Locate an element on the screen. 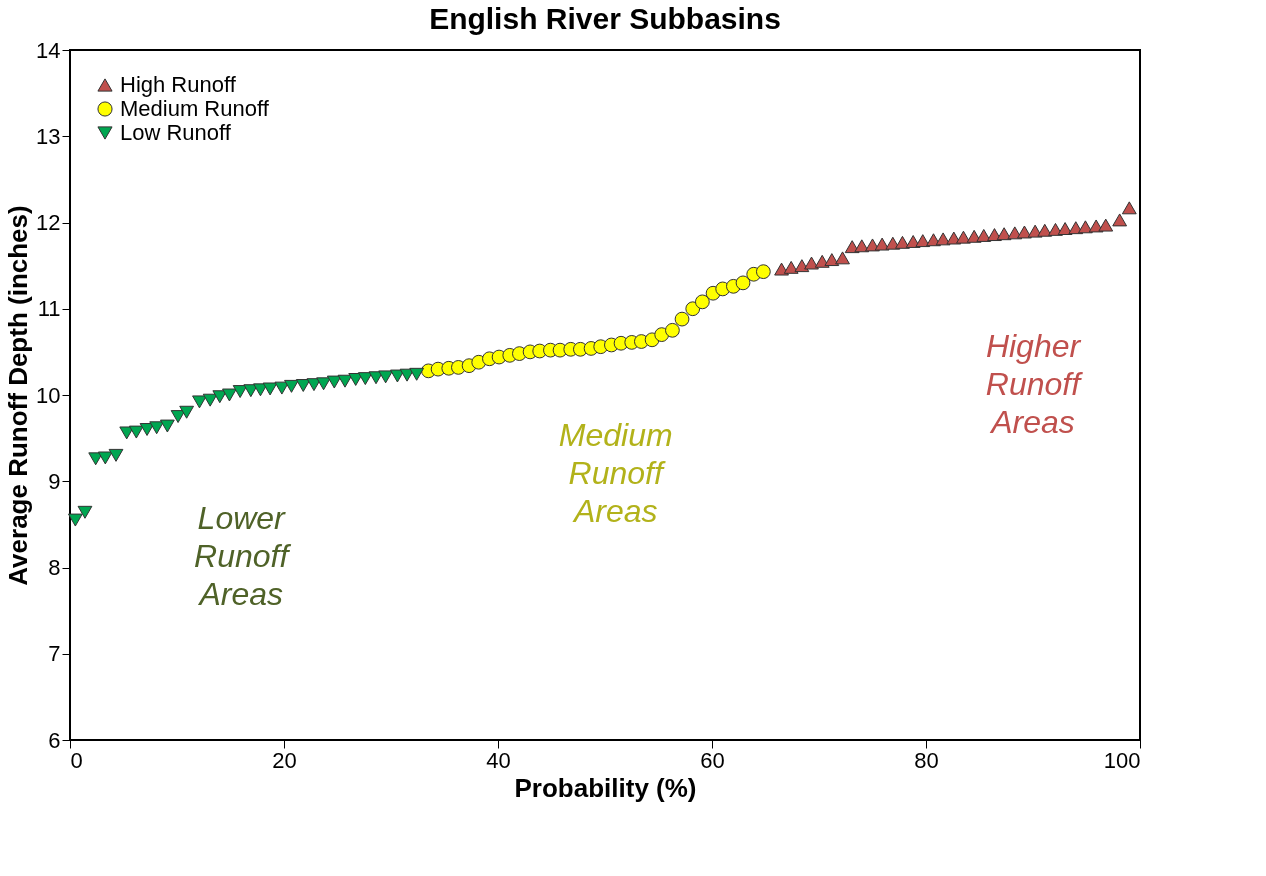 This screenshot has width=1266, height=876. x-tick-label: 100 is located at coordinates (1122, 760).